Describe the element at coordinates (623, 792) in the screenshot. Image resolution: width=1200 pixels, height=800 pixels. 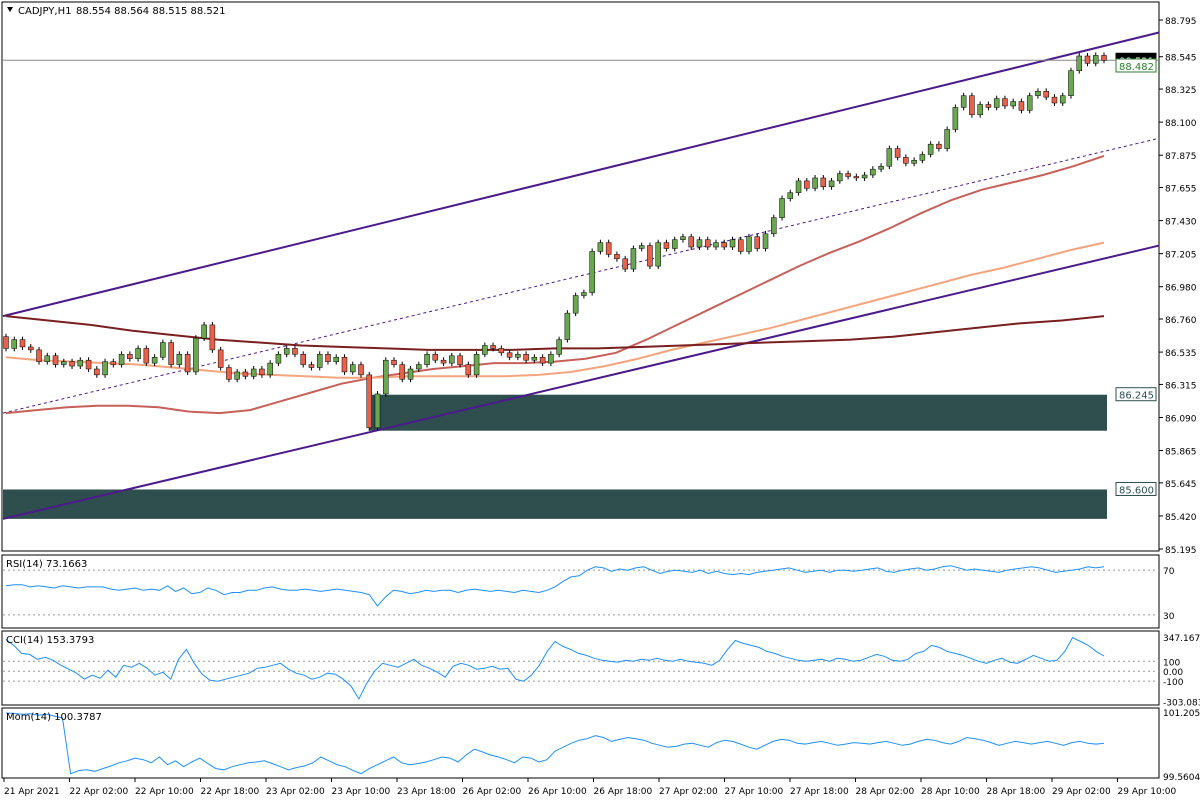
I see `time-tick-label: 26 Apr 18:00` at that location.